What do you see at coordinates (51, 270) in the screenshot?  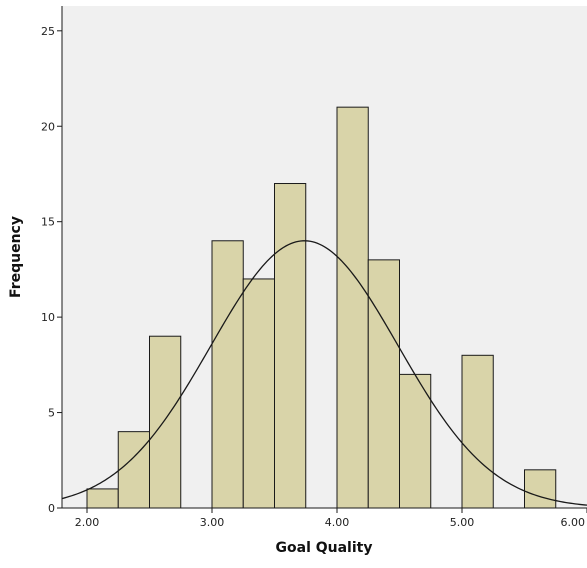 I see `y-ticks-layer: 0 5 10 15 20 25` at bounding box center [51, 270].